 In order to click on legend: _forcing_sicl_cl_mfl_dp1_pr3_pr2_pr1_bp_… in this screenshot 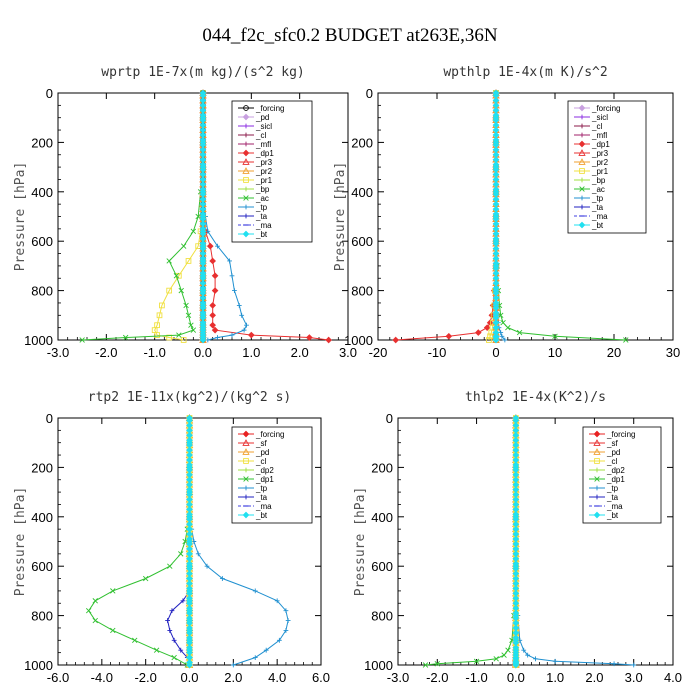, I will do `click(607, 167)`.